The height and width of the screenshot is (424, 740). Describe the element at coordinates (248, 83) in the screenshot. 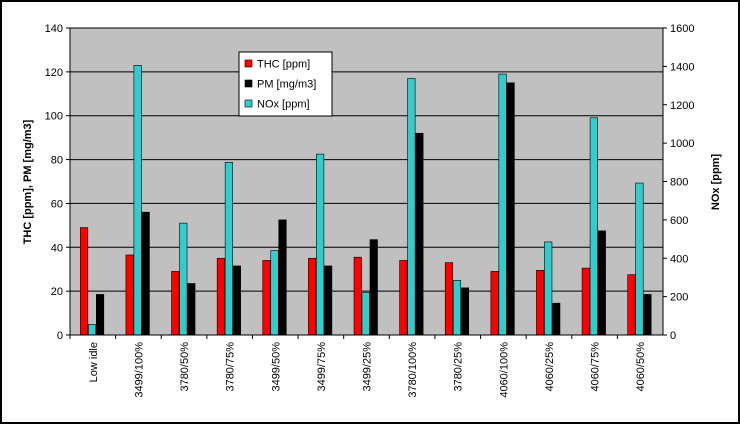

I see `legend-swatch-pm` at that location.